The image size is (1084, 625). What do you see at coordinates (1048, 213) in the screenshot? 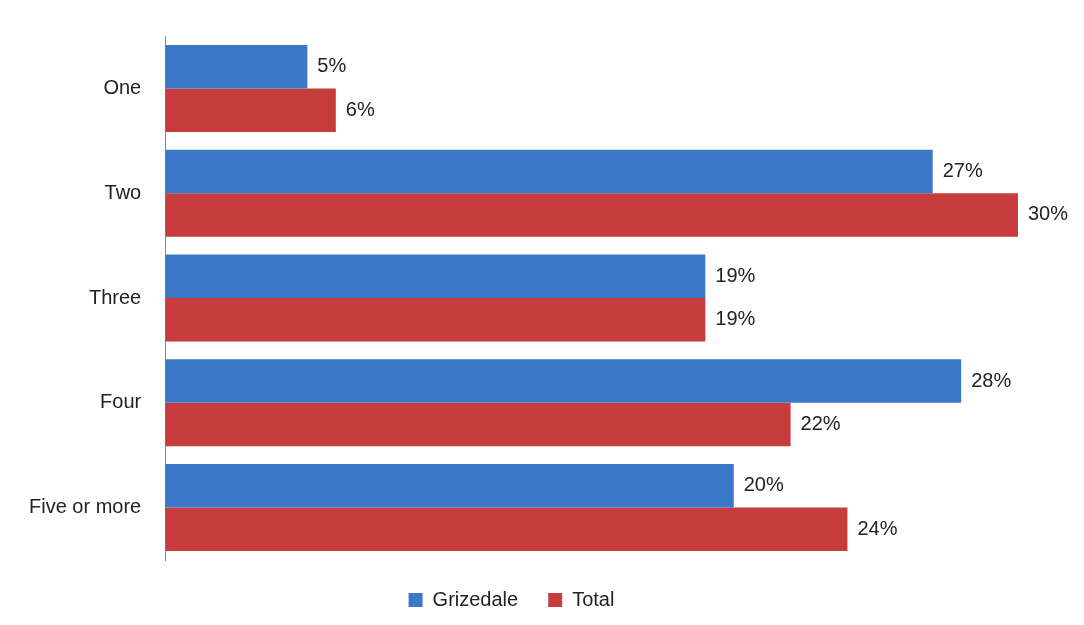
I see `data-label: 30%` at bounding box center [1048, 213].